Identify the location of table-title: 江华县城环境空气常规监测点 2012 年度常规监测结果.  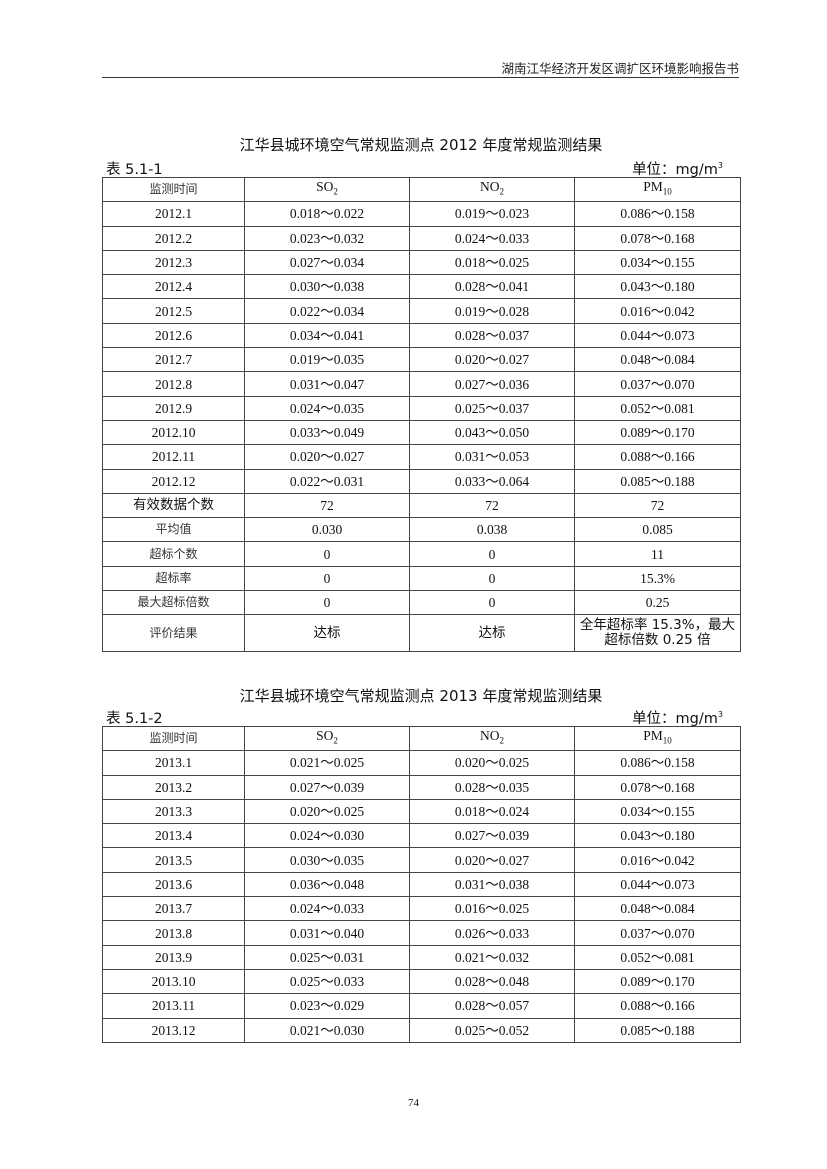
(421, 145).